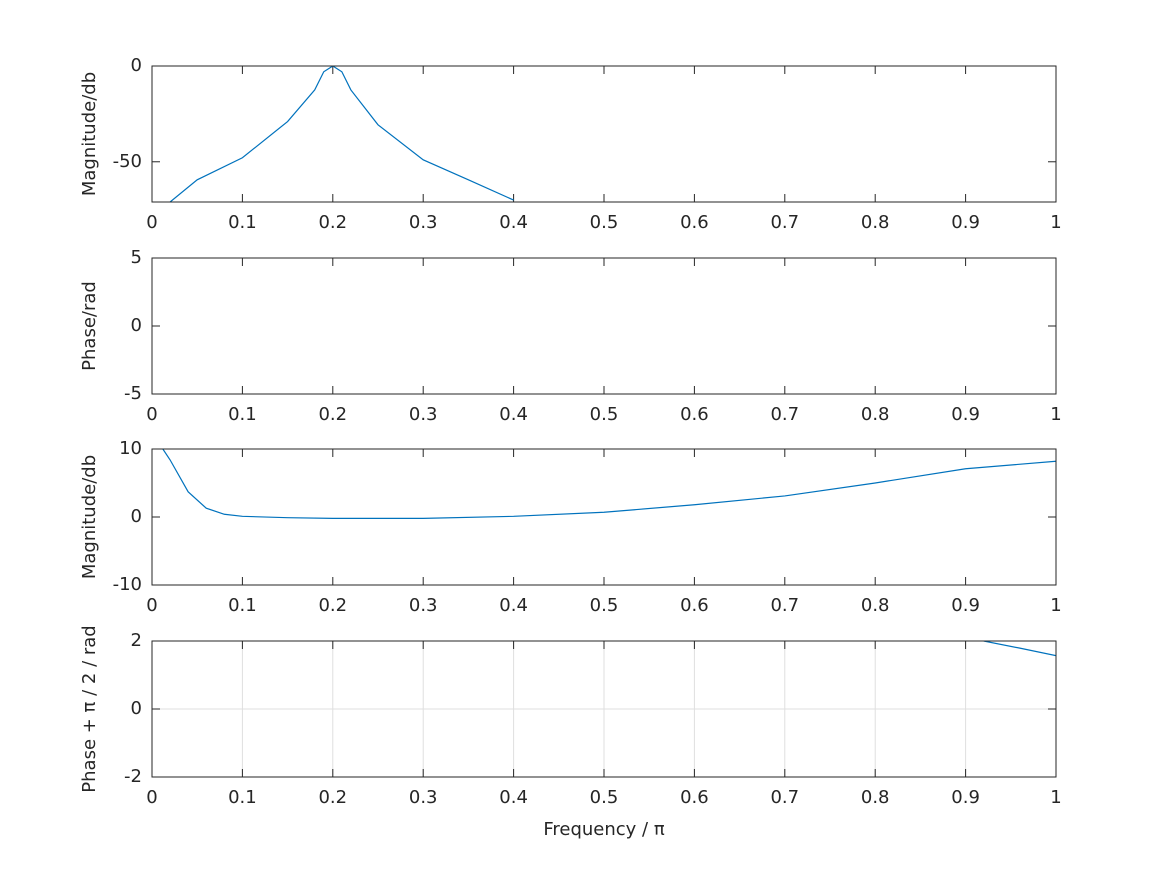 This screenshot has height=879, width=1167. What do you see at coordinates (89, 326) in the screenshot?
I see `y-axis-label: Phase/rad` at bounding box center [89, 326].